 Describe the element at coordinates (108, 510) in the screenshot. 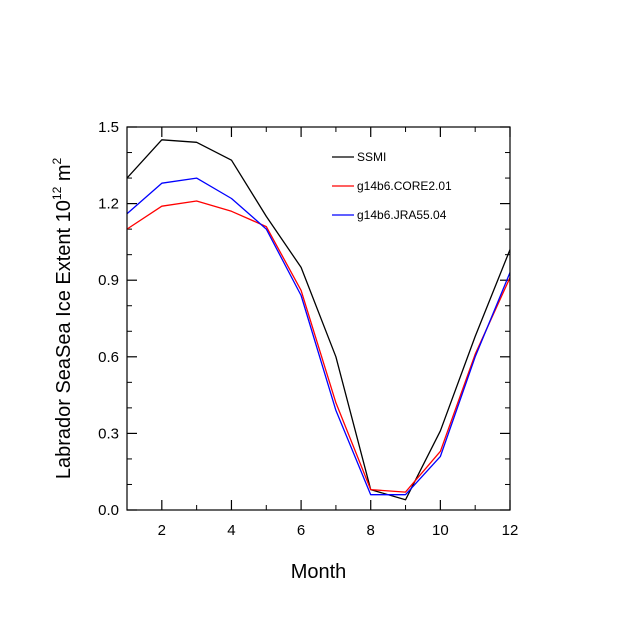

I see `y-tick-label: 0.0` at that location.